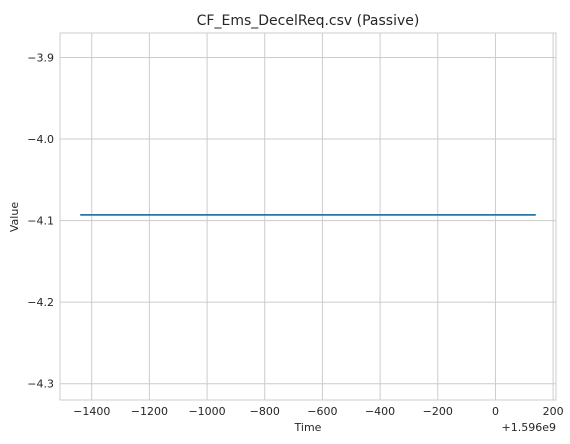 The height and width of the screenshot is (444, 570). What do you see at coordinates (495, 411) in the screenshot?
I see `x-tick-label: 0` at bounding box center [495, 411].